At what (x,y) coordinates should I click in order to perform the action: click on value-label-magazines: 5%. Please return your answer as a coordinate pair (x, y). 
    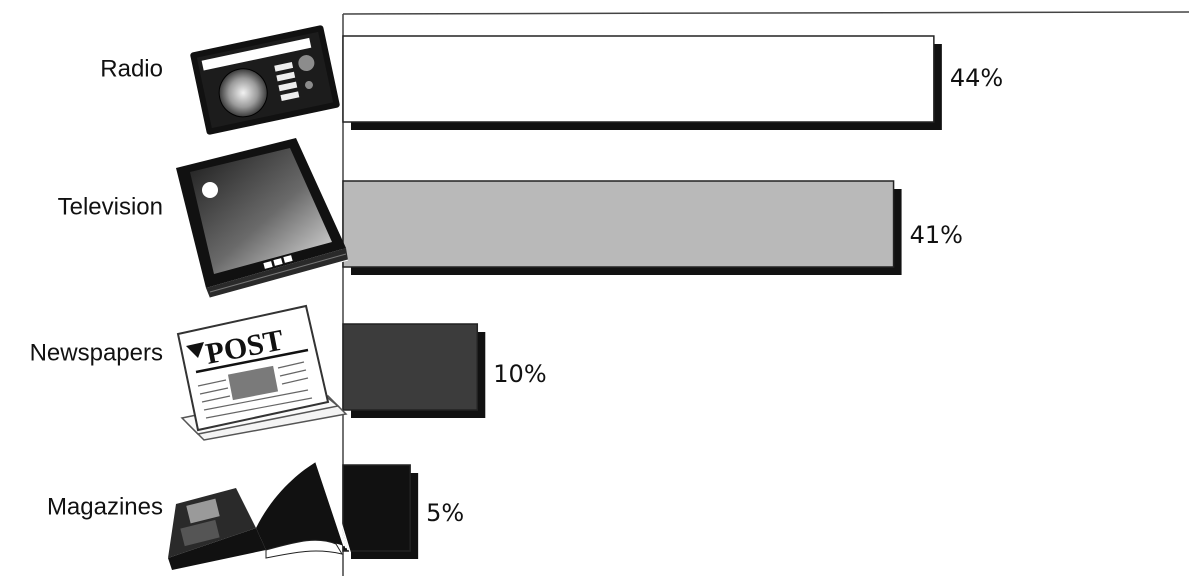
    Looking at the image, I should click on (445, 513).